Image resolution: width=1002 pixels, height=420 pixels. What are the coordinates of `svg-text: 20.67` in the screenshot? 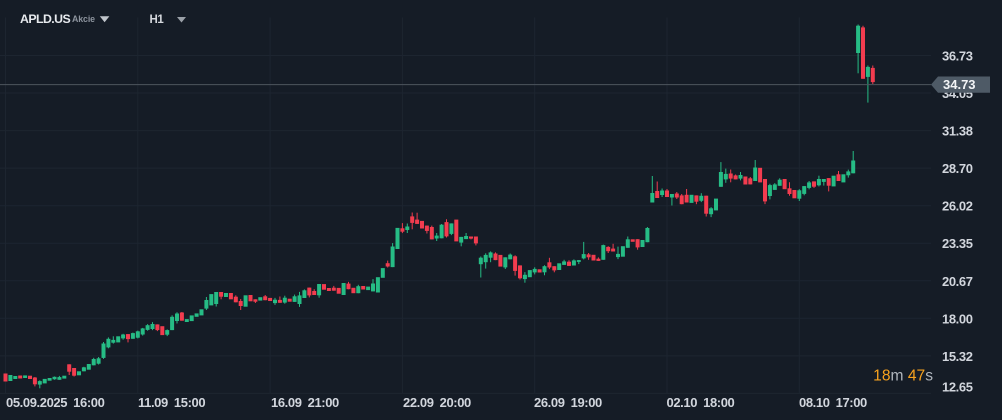 It's located at (957, 281).